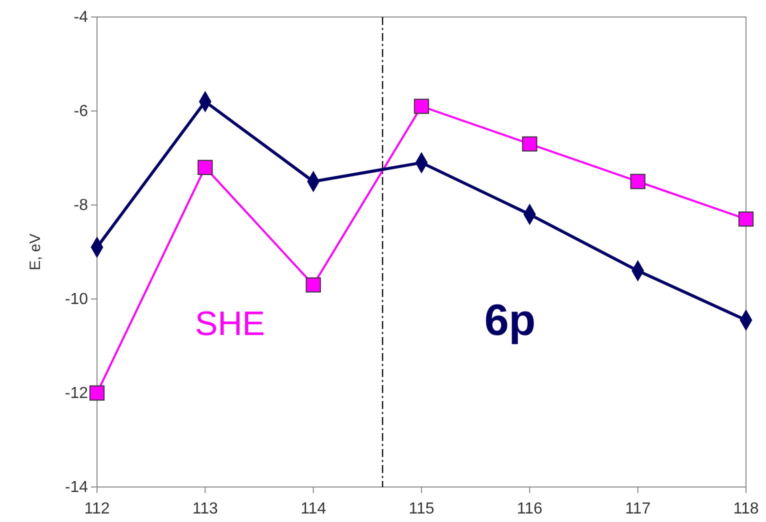  I want to click on x-tick-label: 114, so click(313, 509).